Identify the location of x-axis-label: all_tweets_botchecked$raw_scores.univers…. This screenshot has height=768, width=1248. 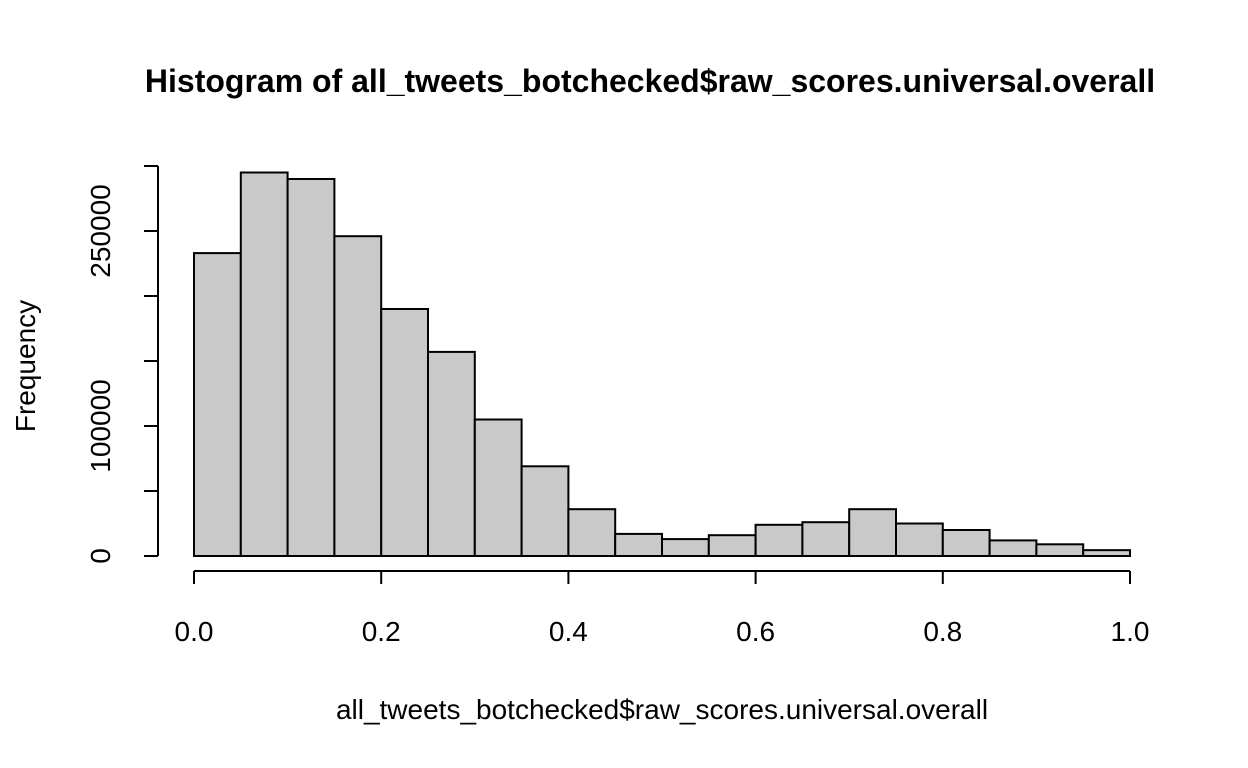
(662, 709).